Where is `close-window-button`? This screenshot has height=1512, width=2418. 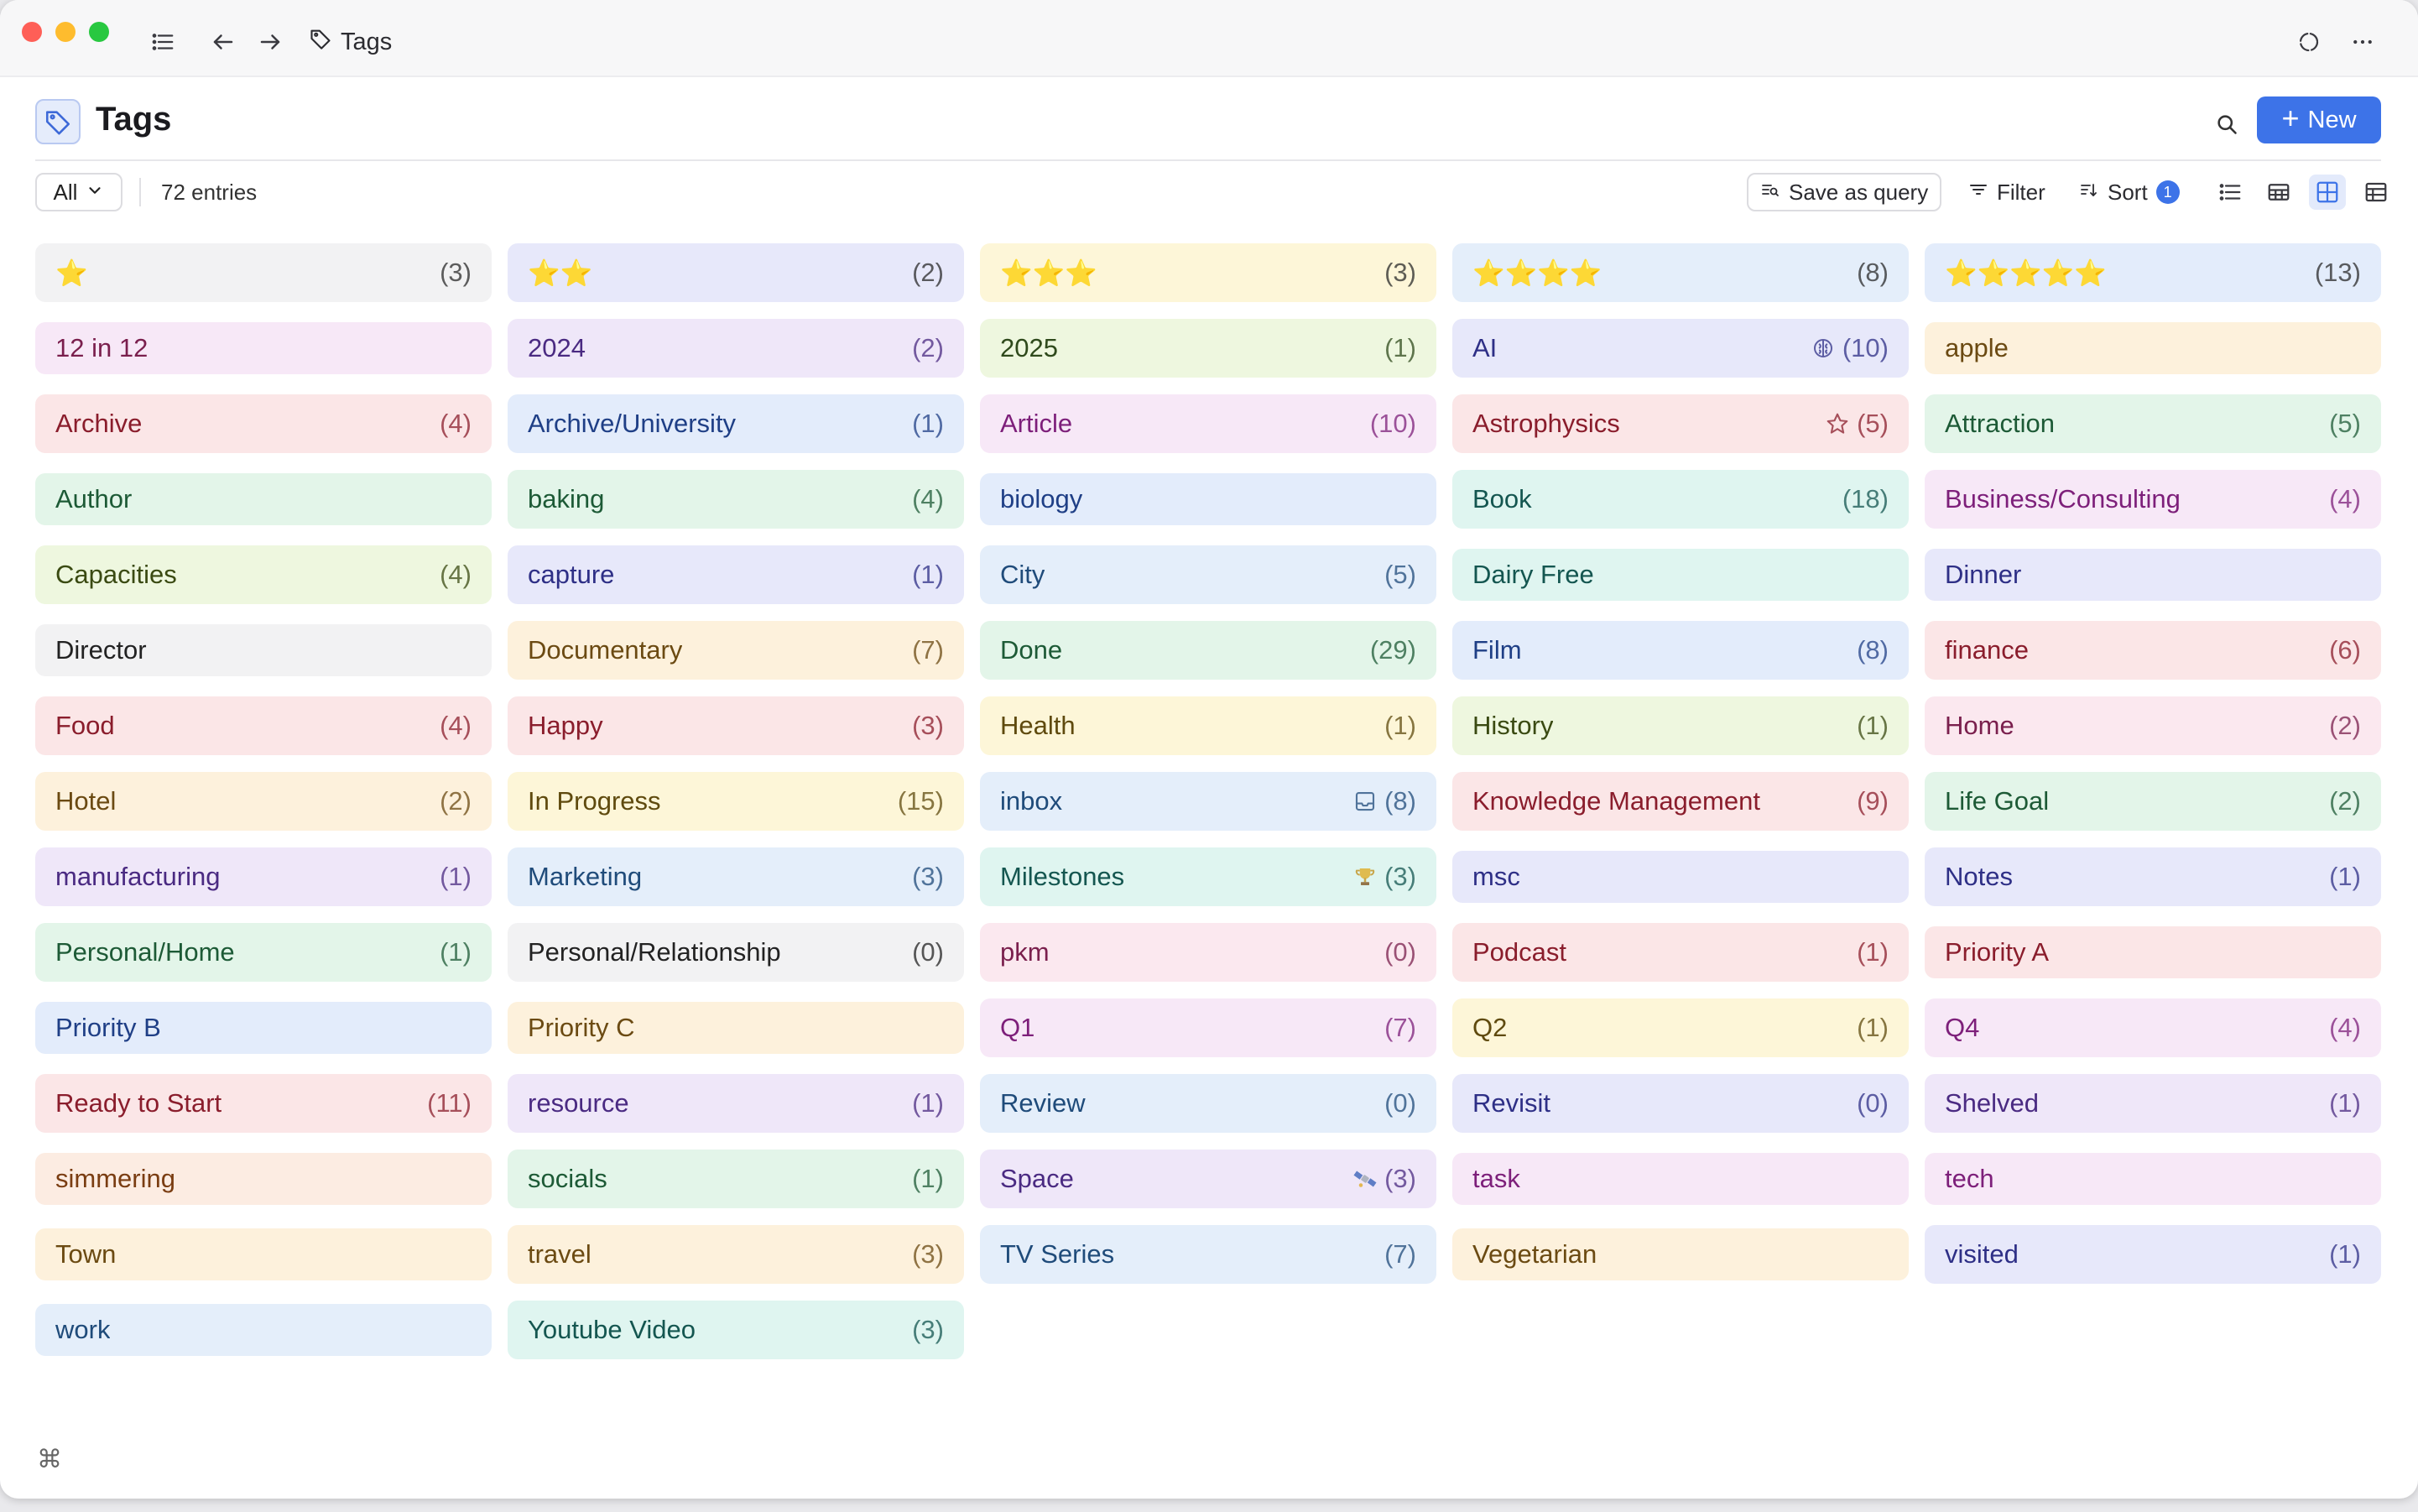 close-window-button is located at coordinates (32, 32).